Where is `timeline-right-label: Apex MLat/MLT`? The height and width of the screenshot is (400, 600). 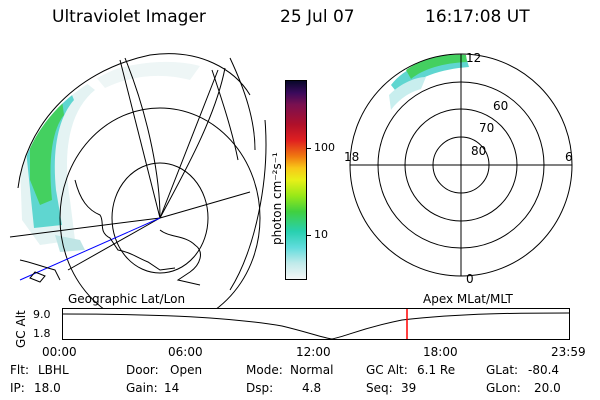
timeline-right-label: Apex MLat/MLT is located at coordinates (468, 299).